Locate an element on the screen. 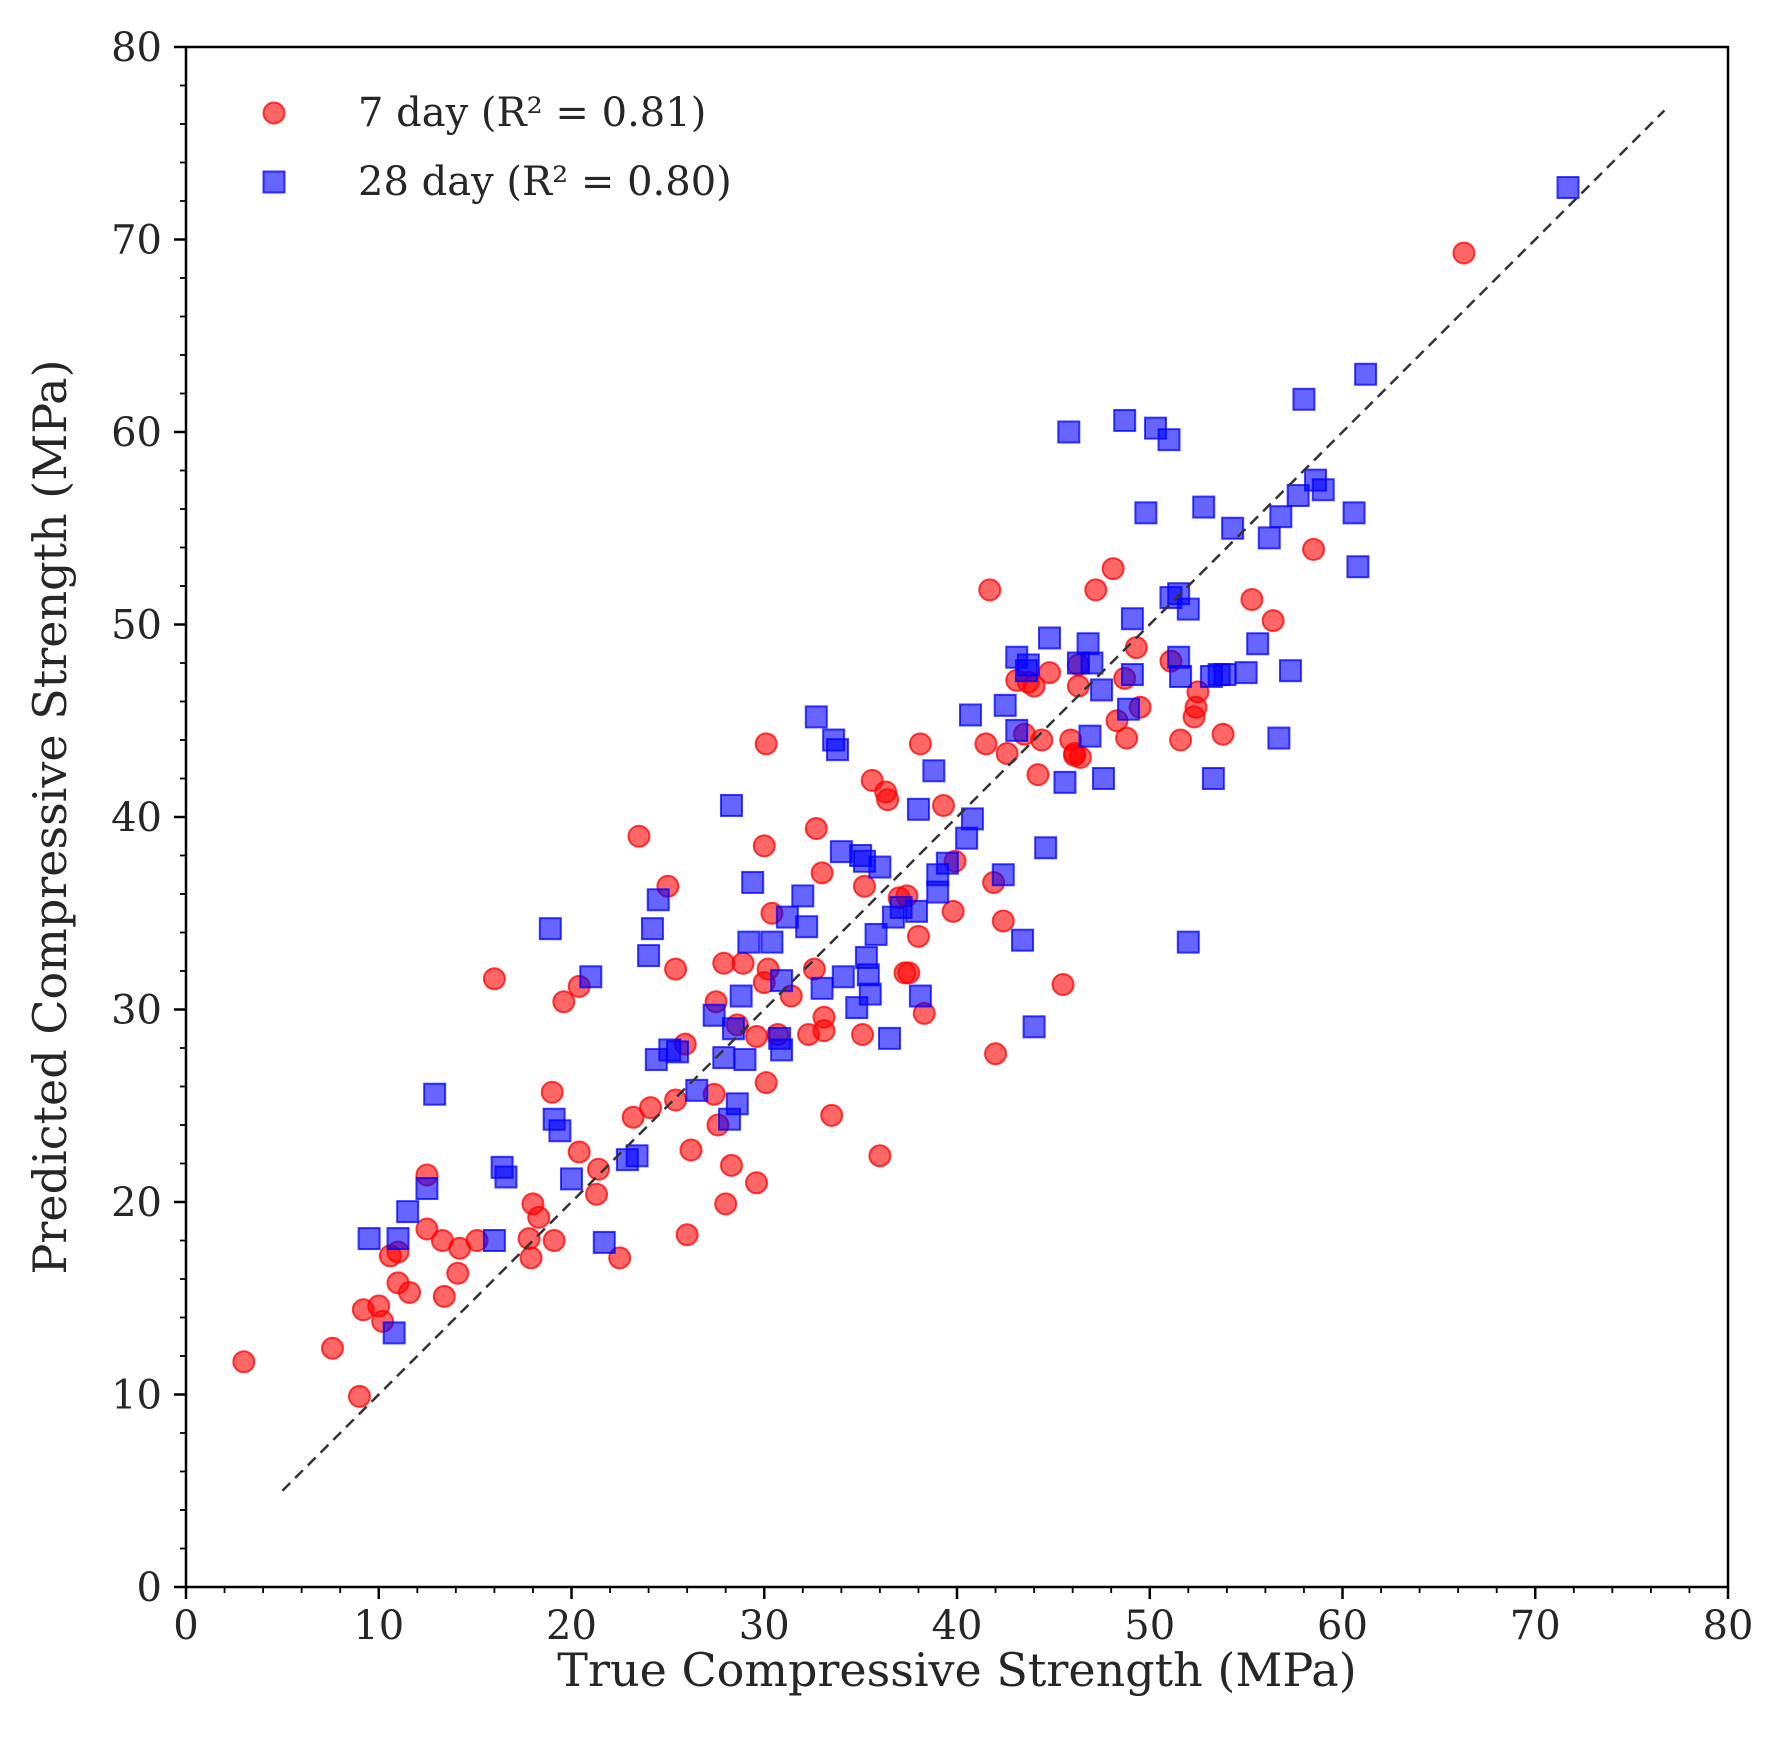 The image size is (1780, 1760). y-axis-label: Predicted Compressive Strength (MPa) is located at coordinates (50, 816).